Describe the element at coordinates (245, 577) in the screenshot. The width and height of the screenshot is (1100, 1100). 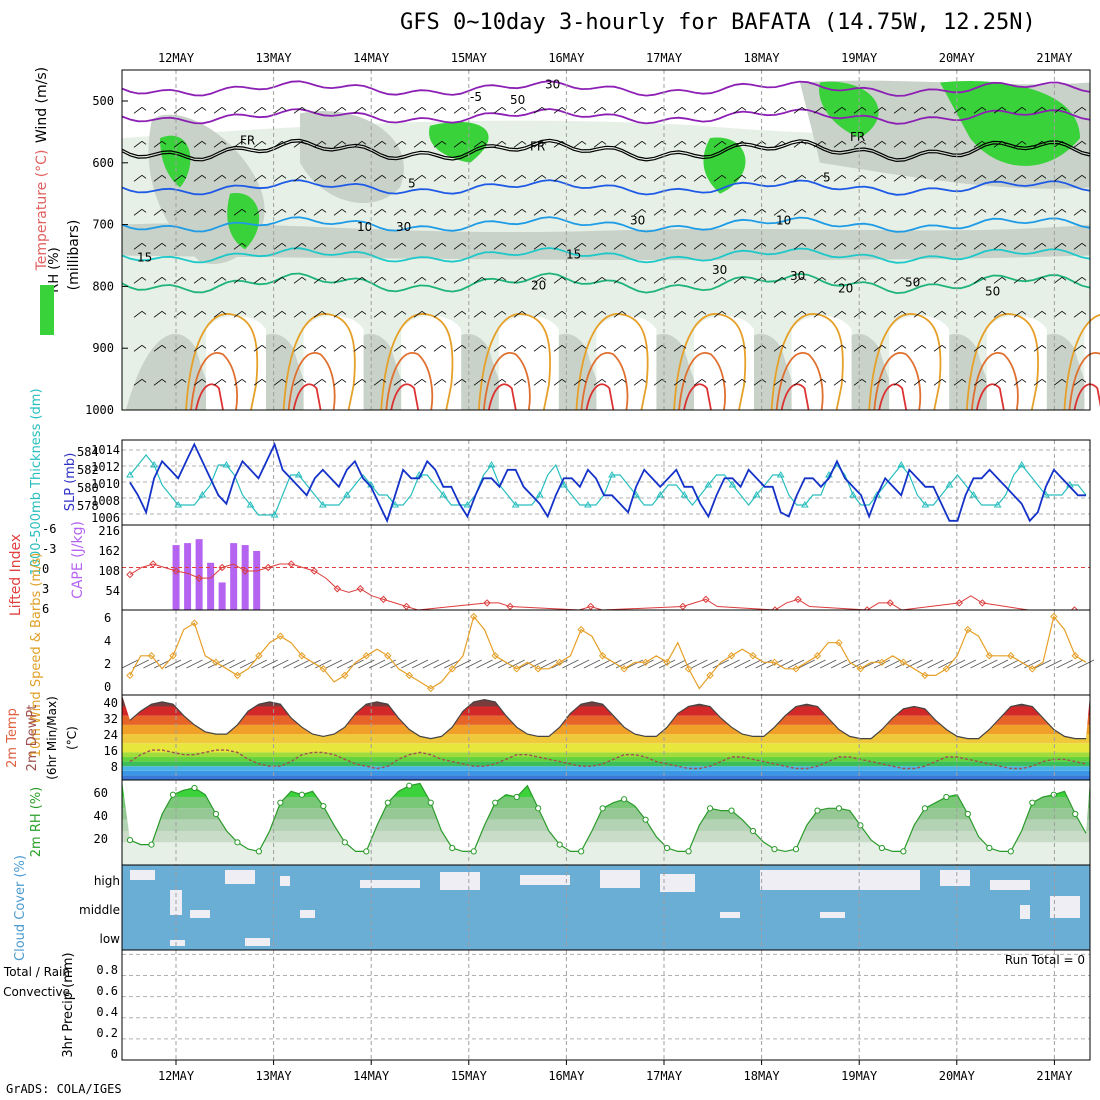
I see `cape-bar` at that location.